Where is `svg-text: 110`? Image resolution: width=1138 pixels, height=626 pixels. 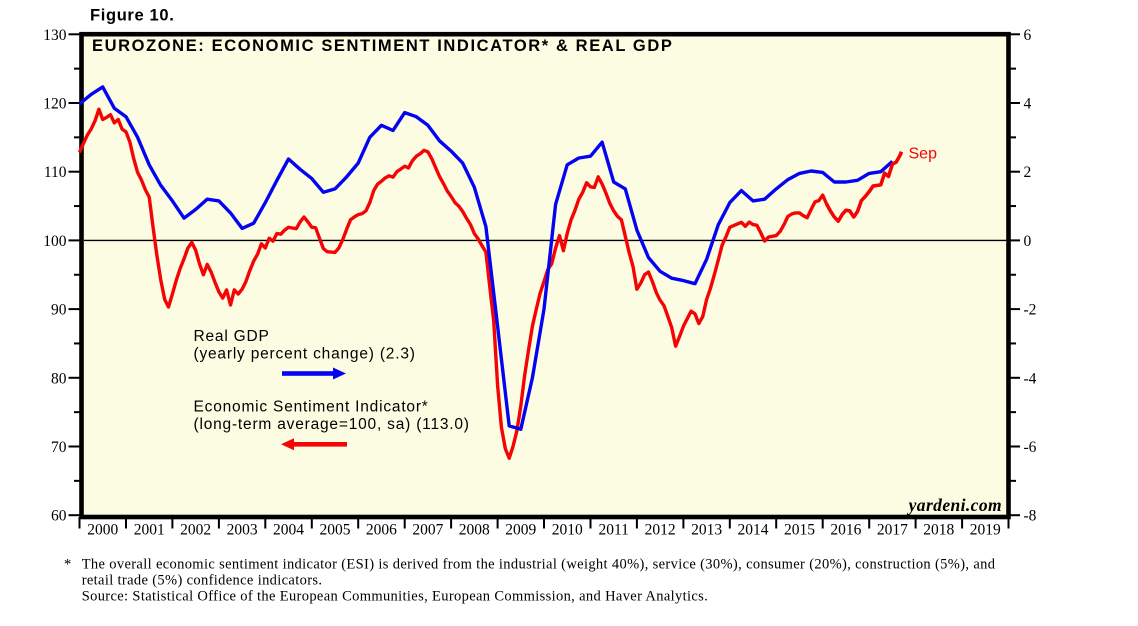
svg-text: 110 is located at coordinates (55, 172).